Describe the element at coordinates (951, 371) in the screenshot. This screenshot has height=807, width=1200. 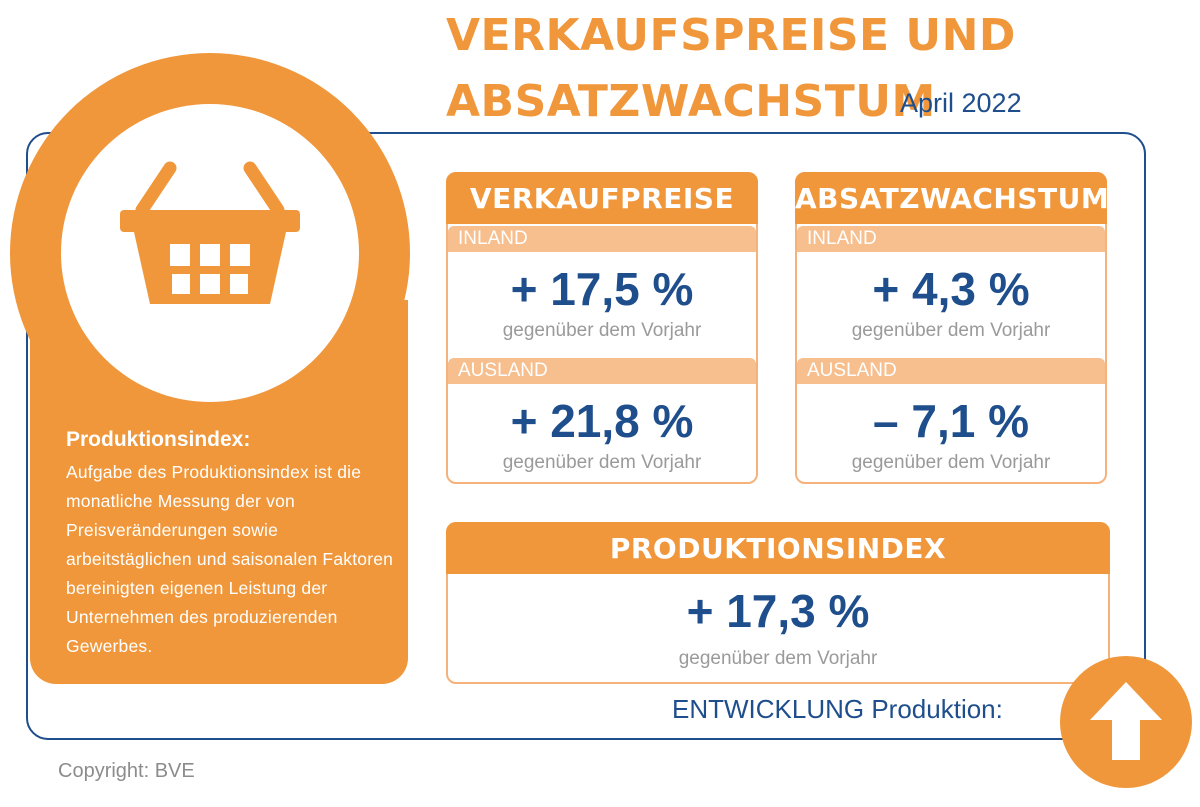
I see `absatzwachstum-ausland-label: AUSLAND` at that location.